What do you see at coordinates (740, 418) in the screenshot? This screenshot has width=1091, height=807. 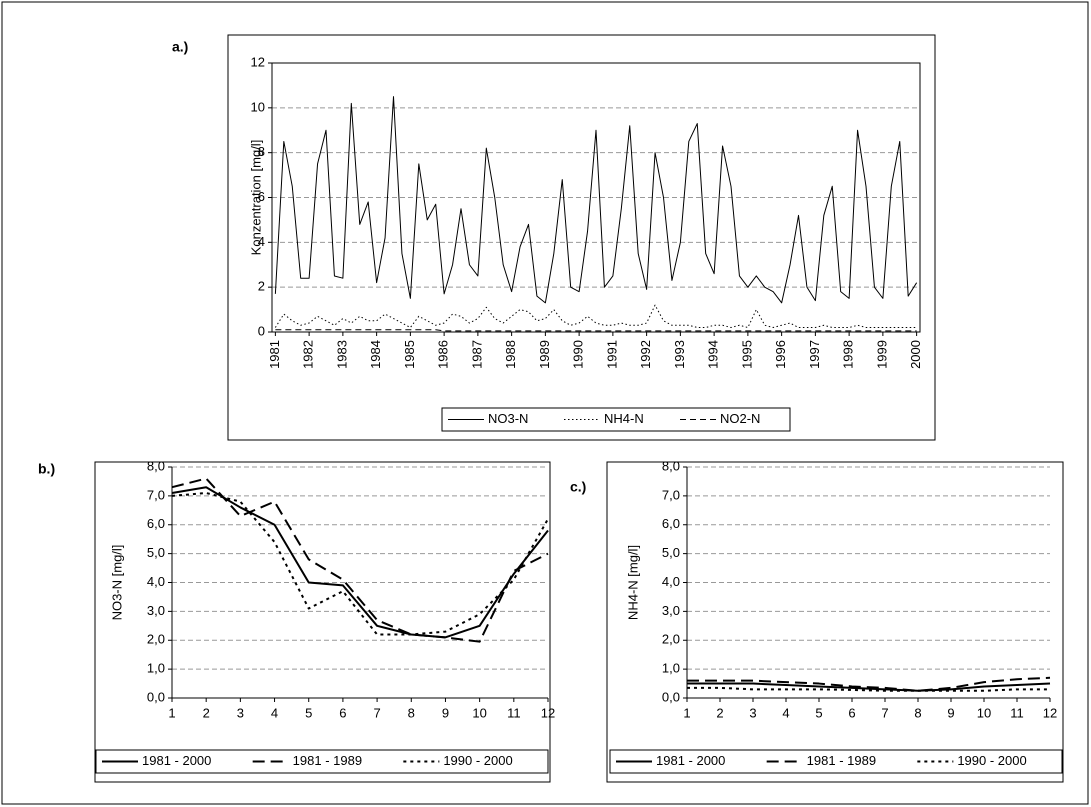 I see `legend-label: NO2-N` at bounding box center [740, 418].